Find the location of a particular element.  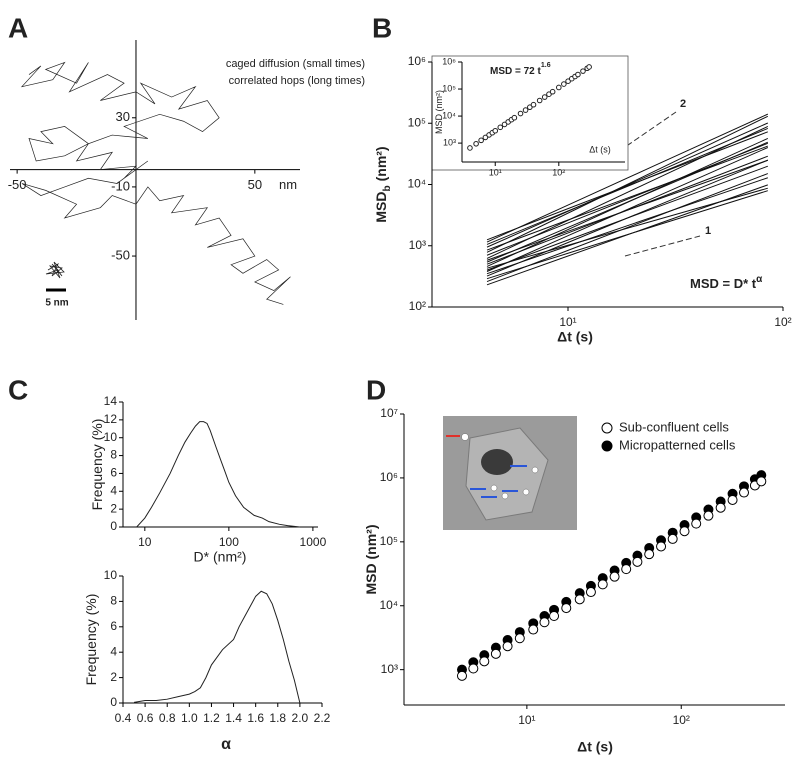

y-tick-label: 0 is located at coordinates (113, 702).